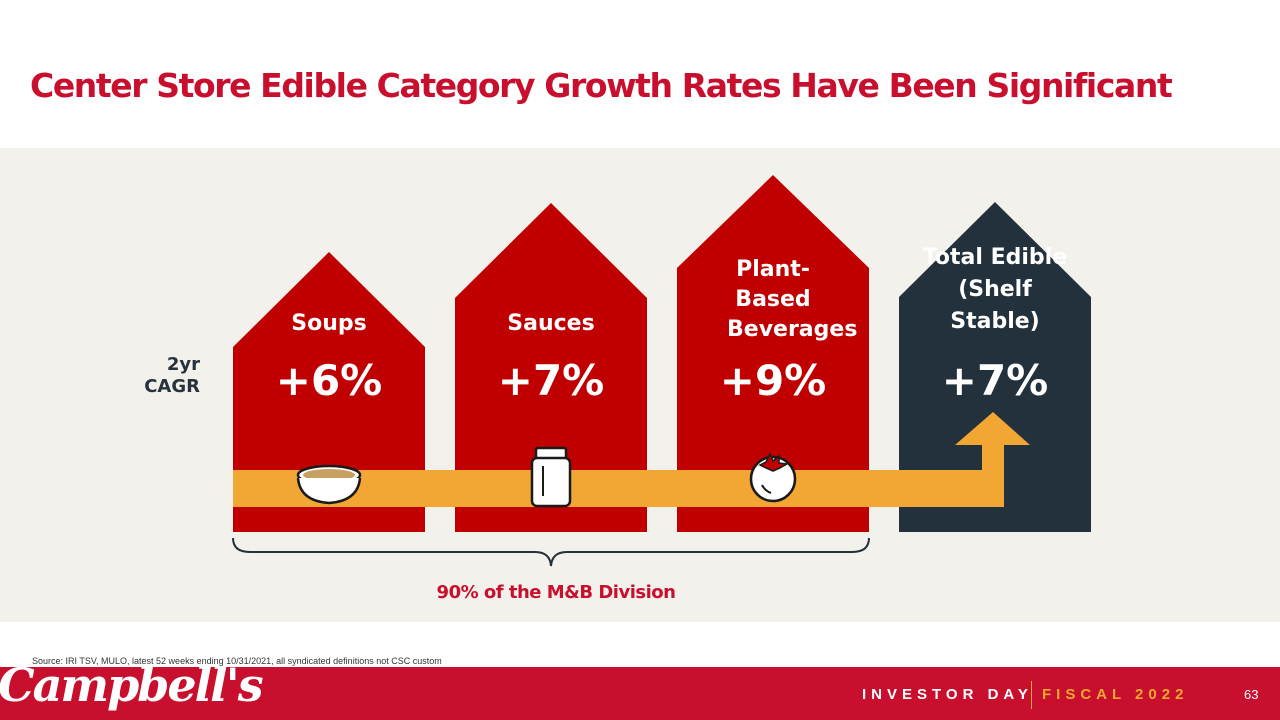 The height and width of the screenshot is (720, 1280). Describe the element at coordinates (329, 380) in the screenshot. I see `category-value: +6%` at that location.